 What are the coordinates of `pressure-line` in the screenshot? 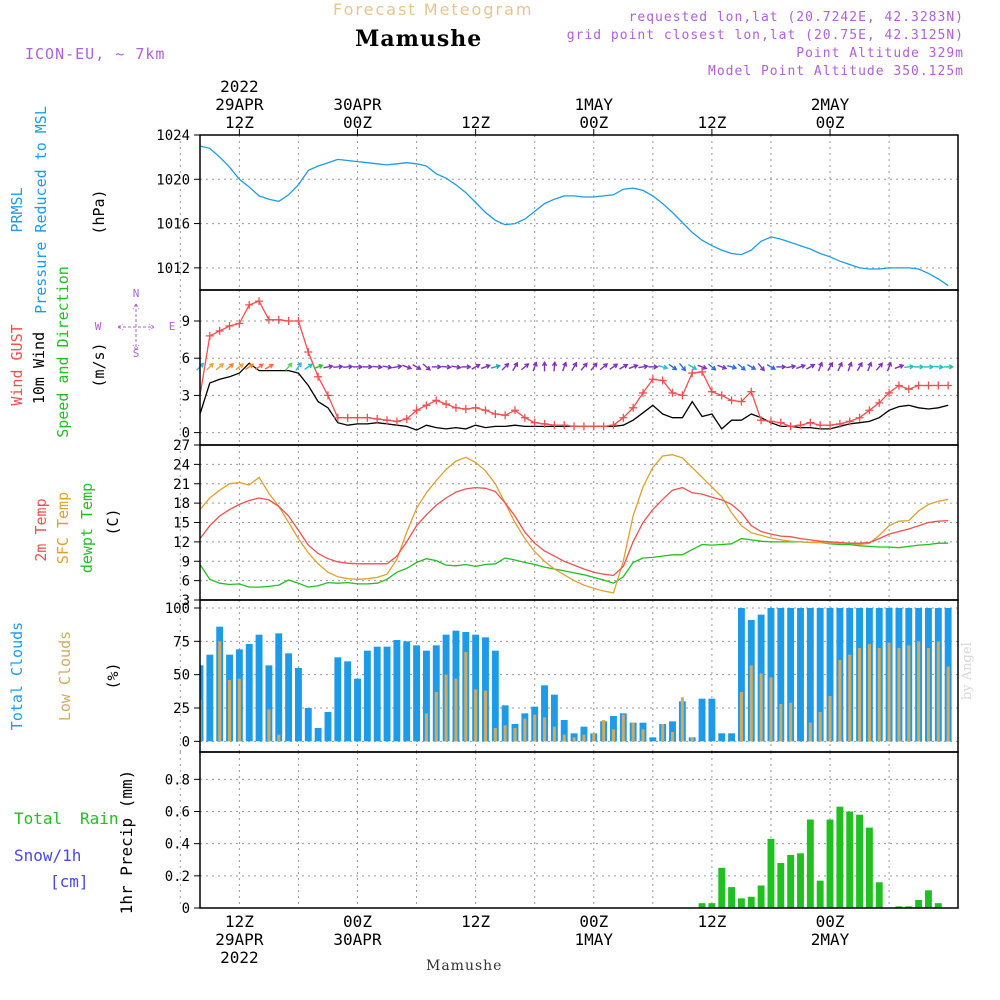 It's located at (574, 216).